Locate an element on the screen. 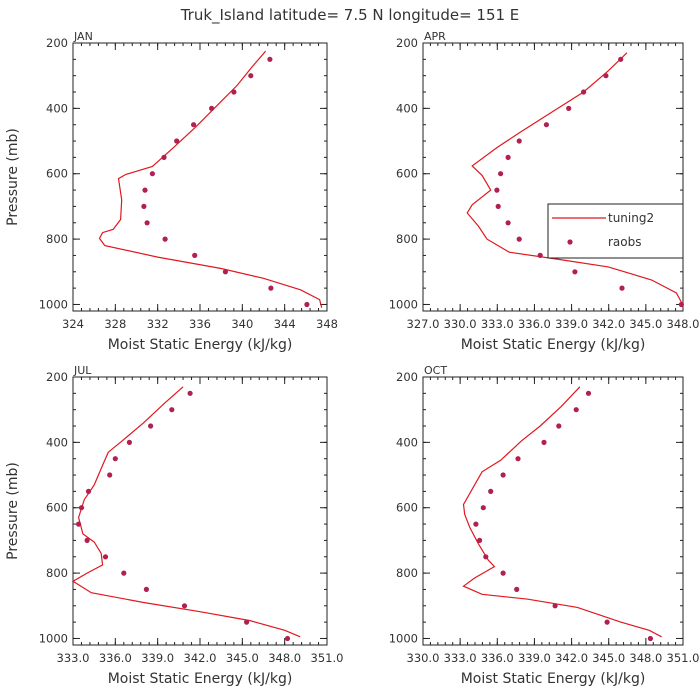 The height and width of the screenshot is (700, 700). x-tick-label: 336 is located at coordinates (200, 324).